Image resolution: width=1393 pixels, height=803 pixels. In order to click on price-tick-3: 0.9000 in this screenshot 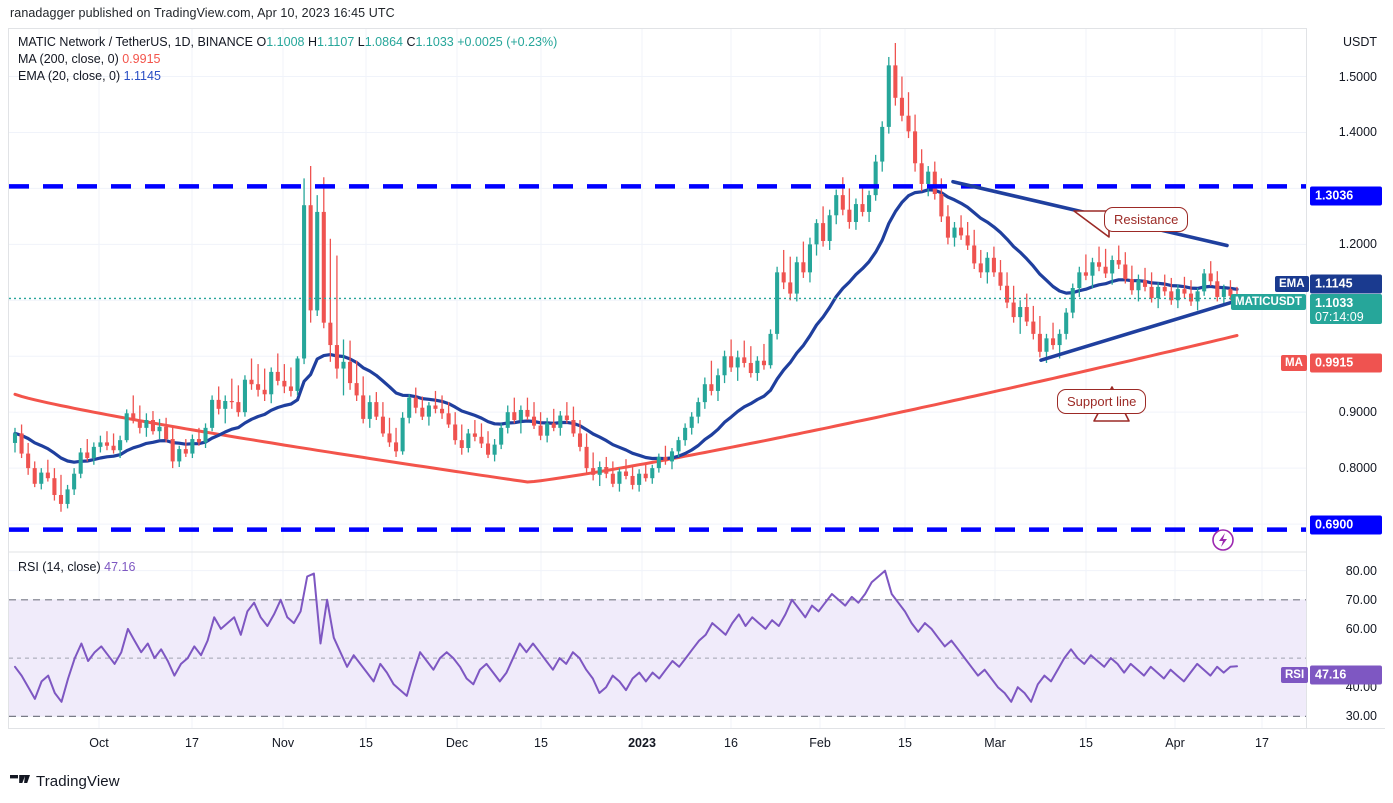, I will do `click(1357, 412)`.